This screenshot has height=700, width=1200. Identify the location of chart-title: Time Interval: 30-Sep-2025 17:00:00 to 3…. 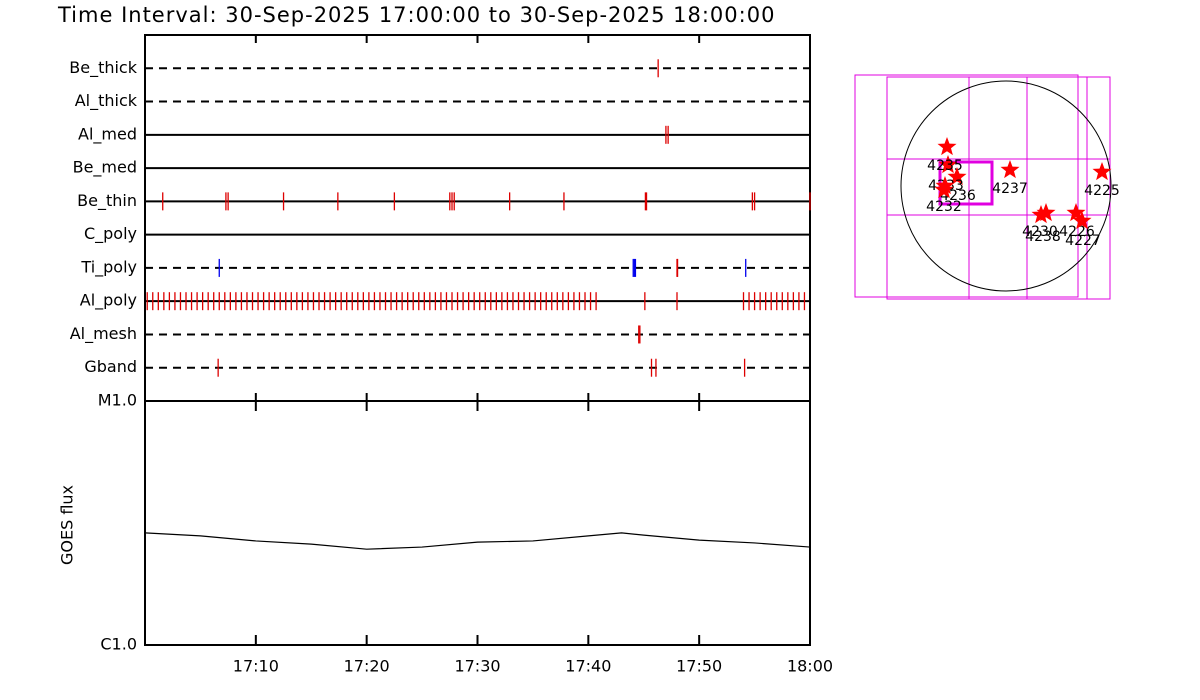
(416, 15).